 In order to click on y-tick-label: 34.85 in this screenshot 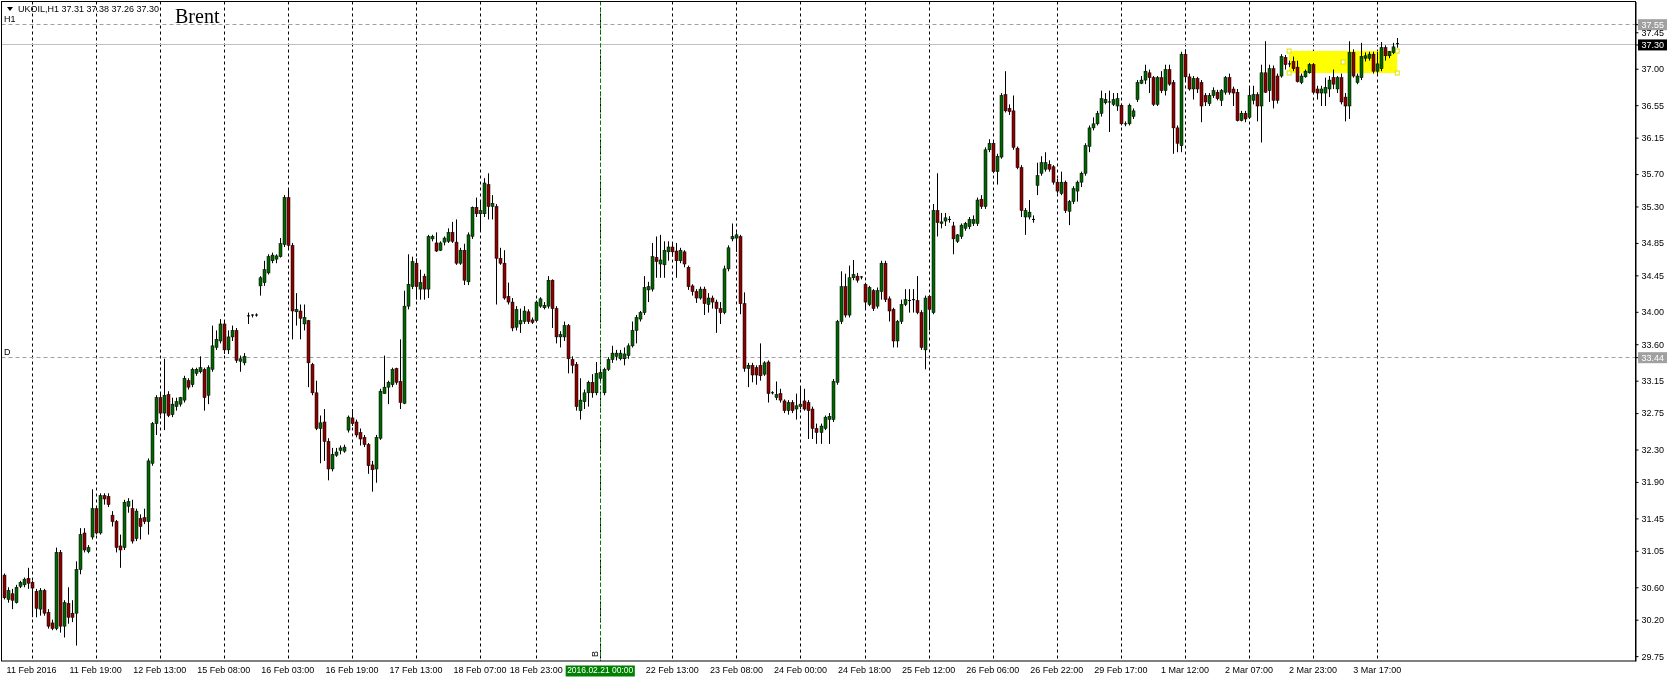, I will do `click(1653, 243)`.